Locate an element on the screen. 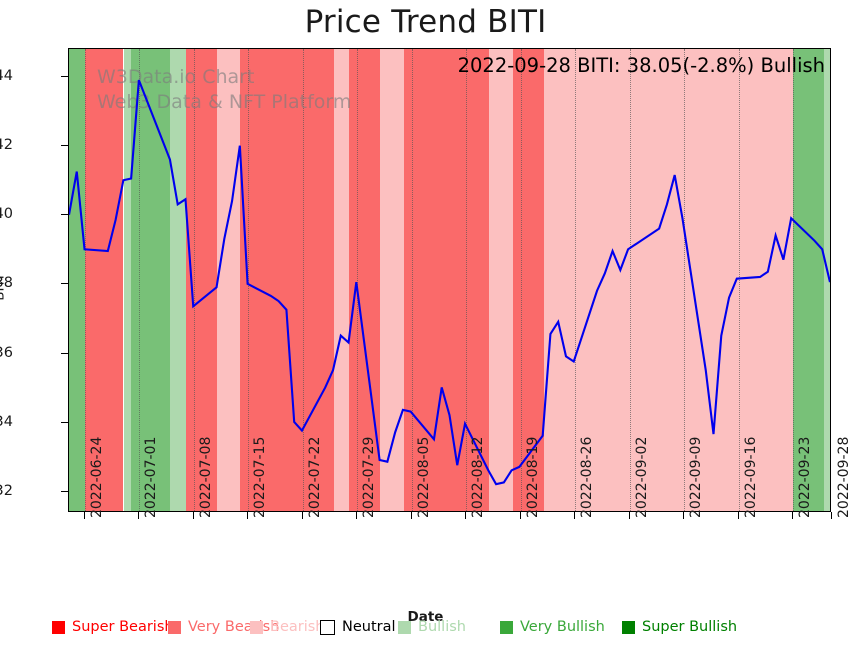 This screenshot has width=851, height=646. y-tick-label: 32 is located at coordinates (6, 491).